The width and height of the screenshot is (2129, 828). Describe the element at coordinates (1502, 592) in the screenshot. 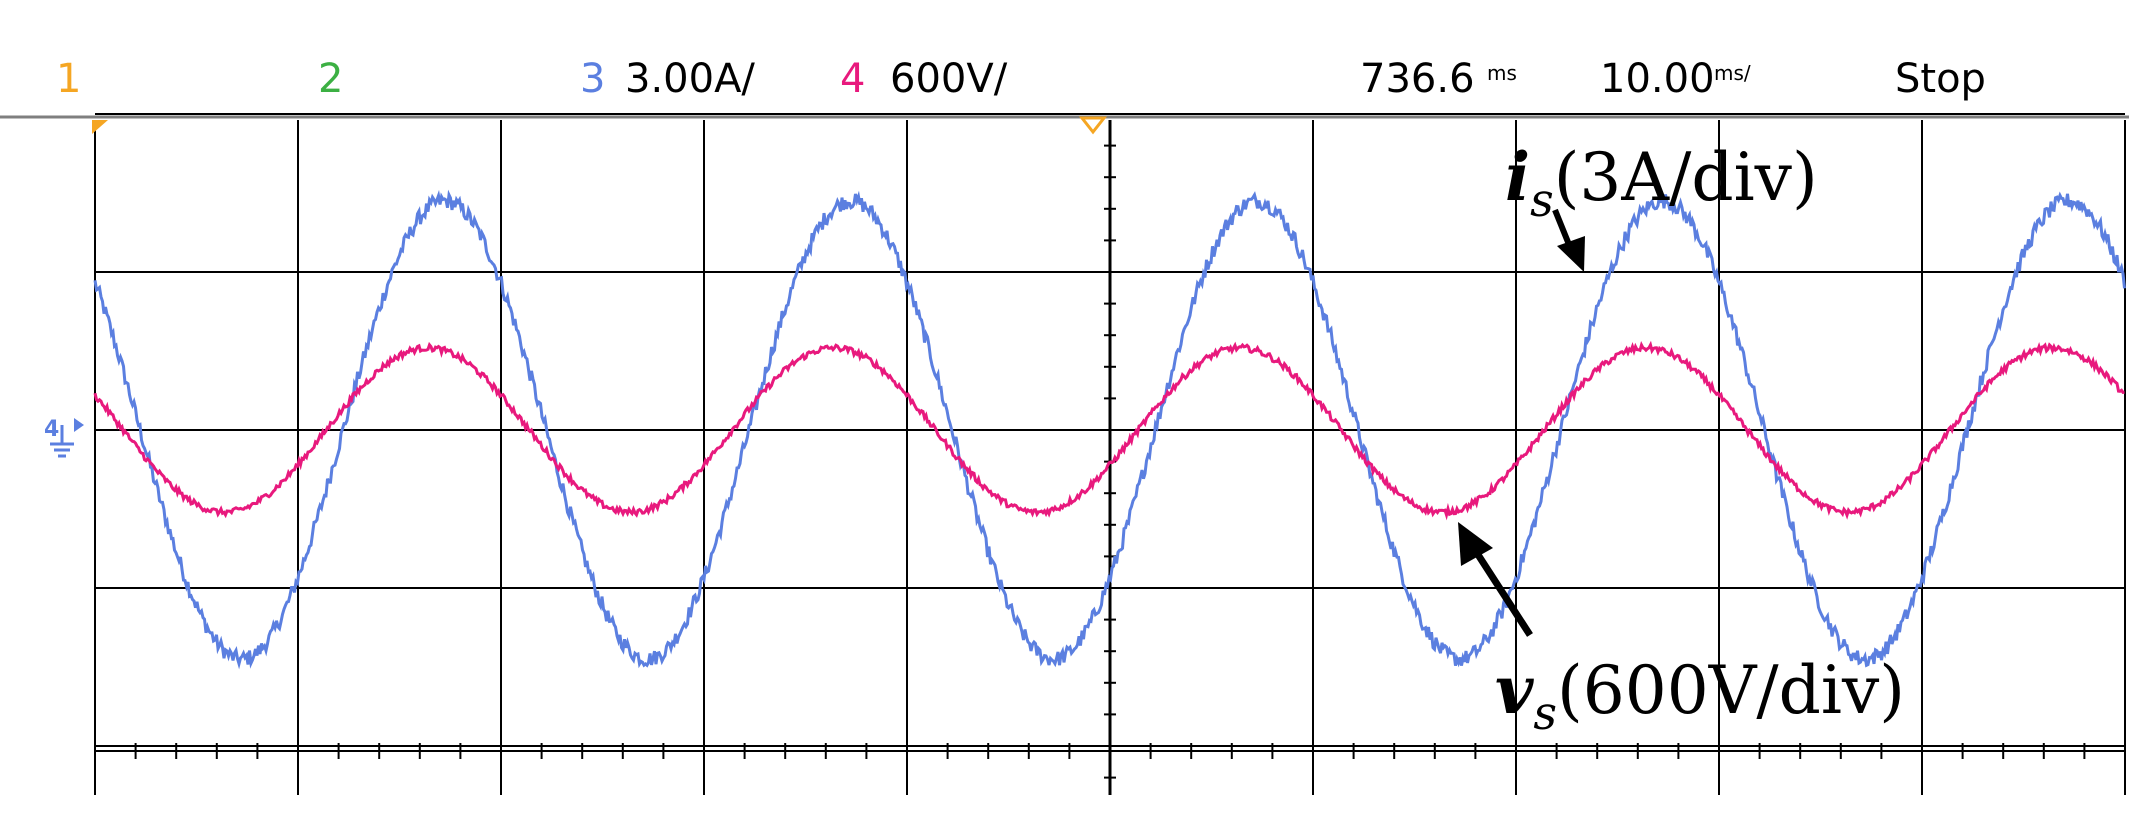

I see `voltage-arrow-shaft` at that location.